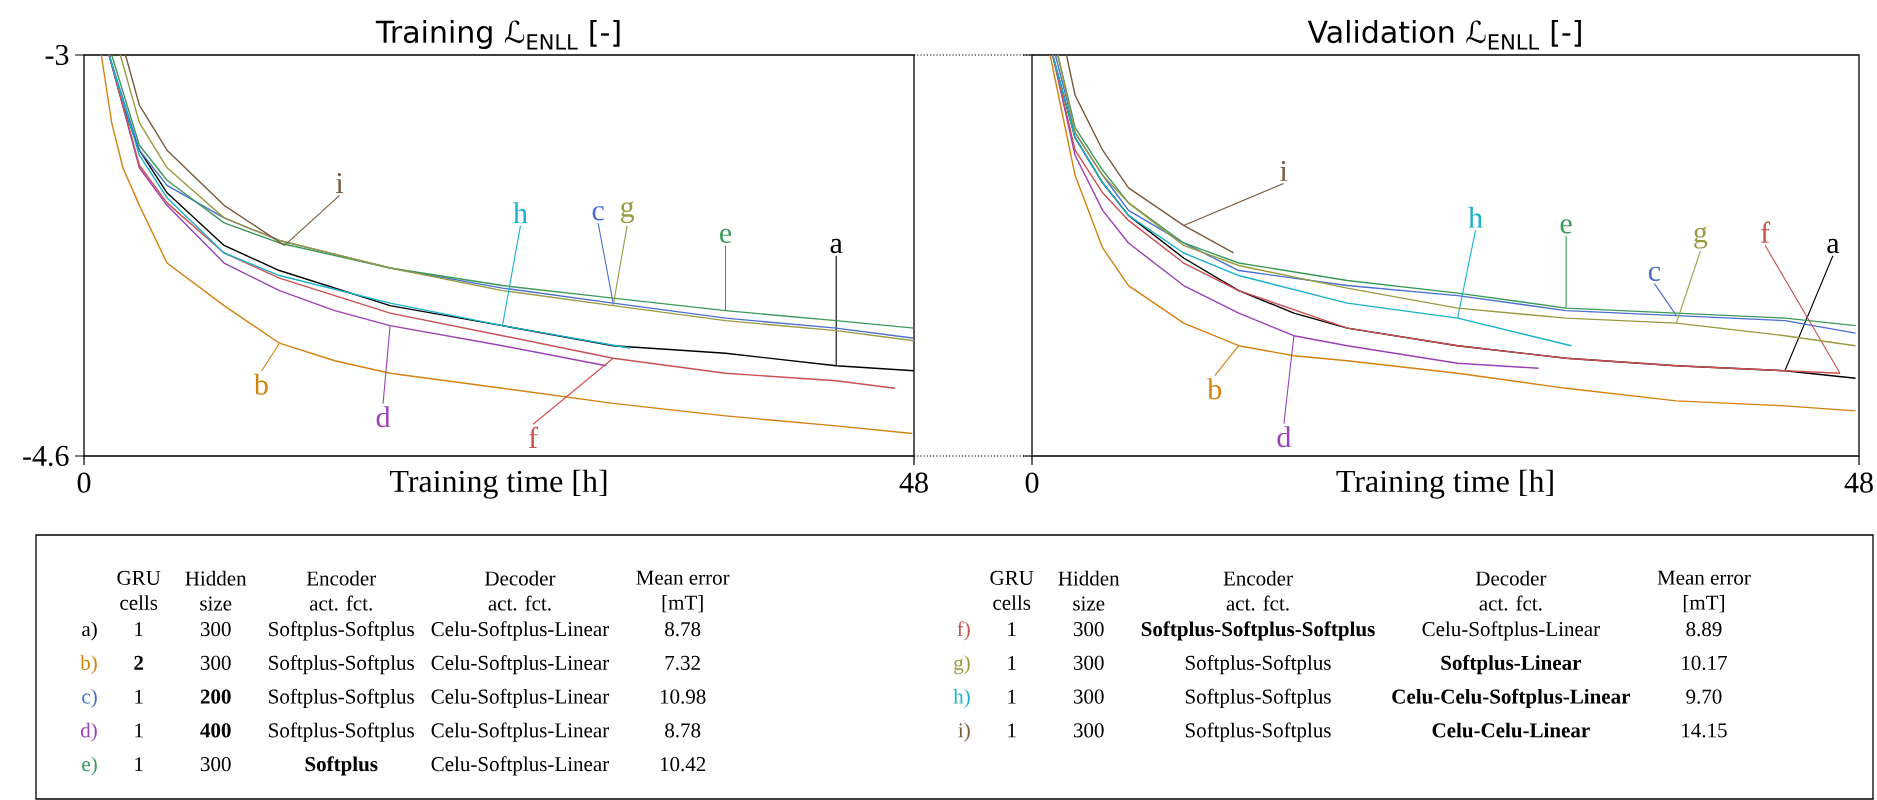  Describe the element at coordinates (1511, 664) in the screenshot. I see `text: Softplus-Linear` at that location.